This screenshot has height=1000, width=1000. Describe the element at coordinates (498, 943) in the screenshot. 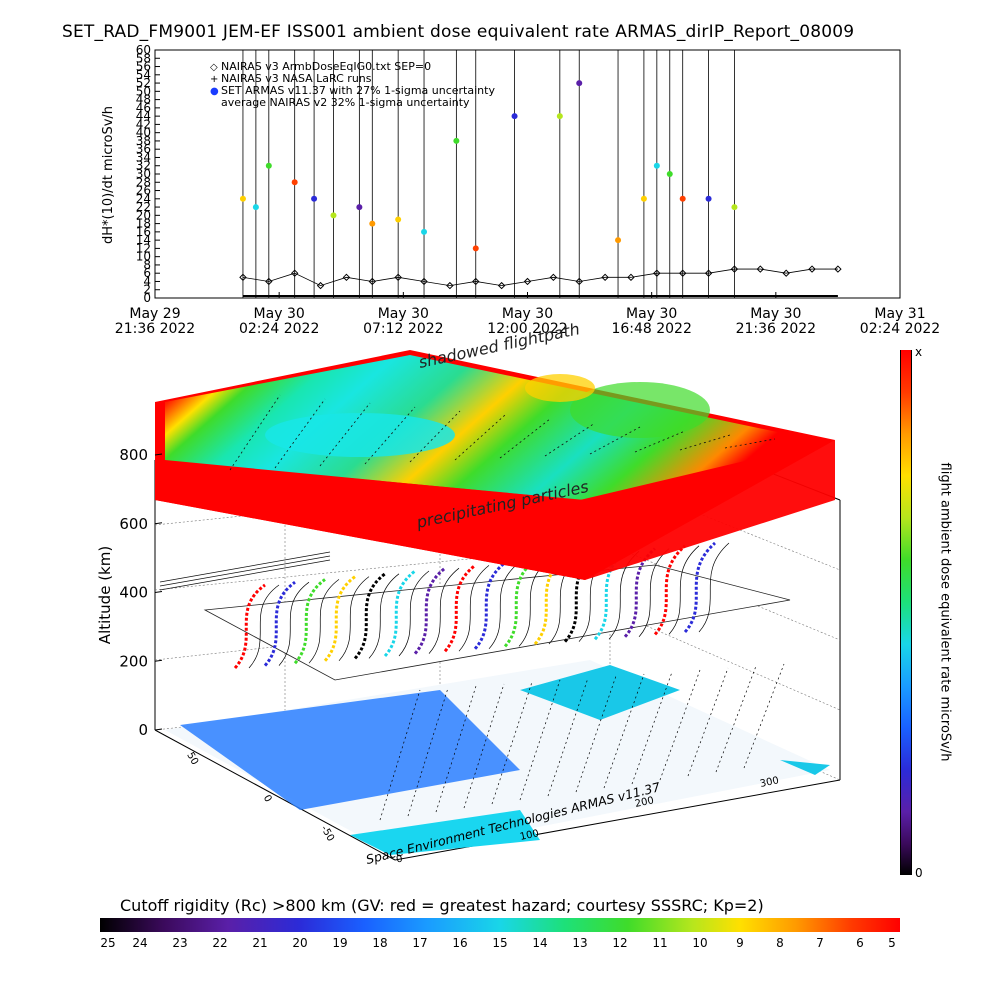

I see `rigidity-colorbar-ticks: 25 24 23 22 21 20 19 18 17 16 15 14 13 12 11 10 9 8 7 6 5` at that location.